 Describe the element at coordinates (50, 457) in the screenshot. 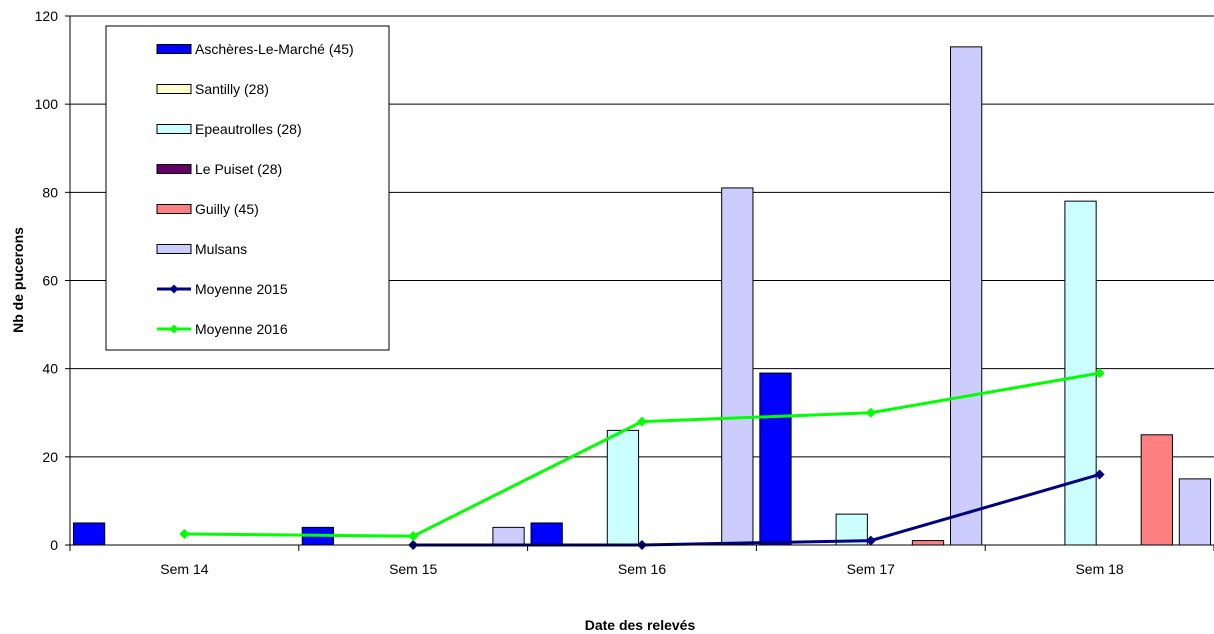

I see `y-tick-label: 20` at that location.